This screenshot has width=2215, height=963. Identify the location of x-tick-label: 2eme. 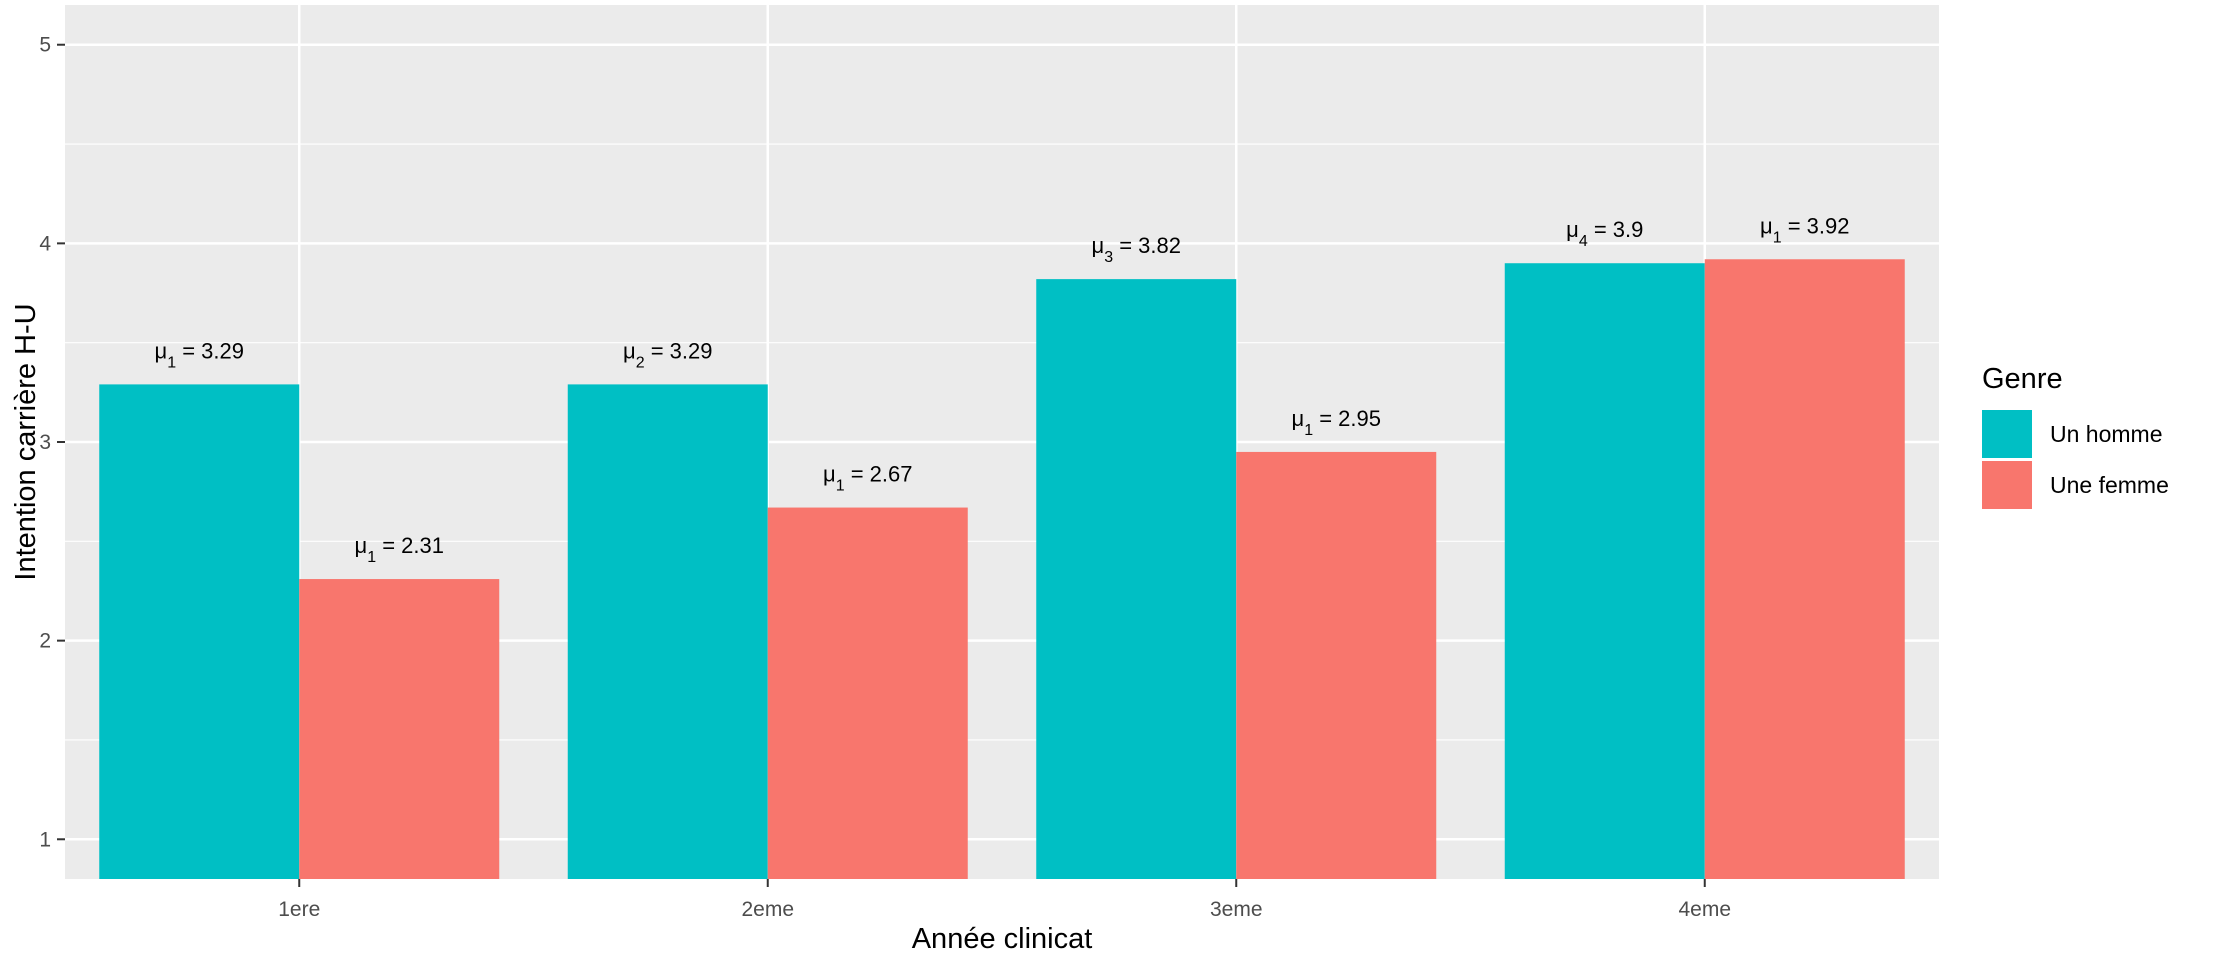
(767, 909).